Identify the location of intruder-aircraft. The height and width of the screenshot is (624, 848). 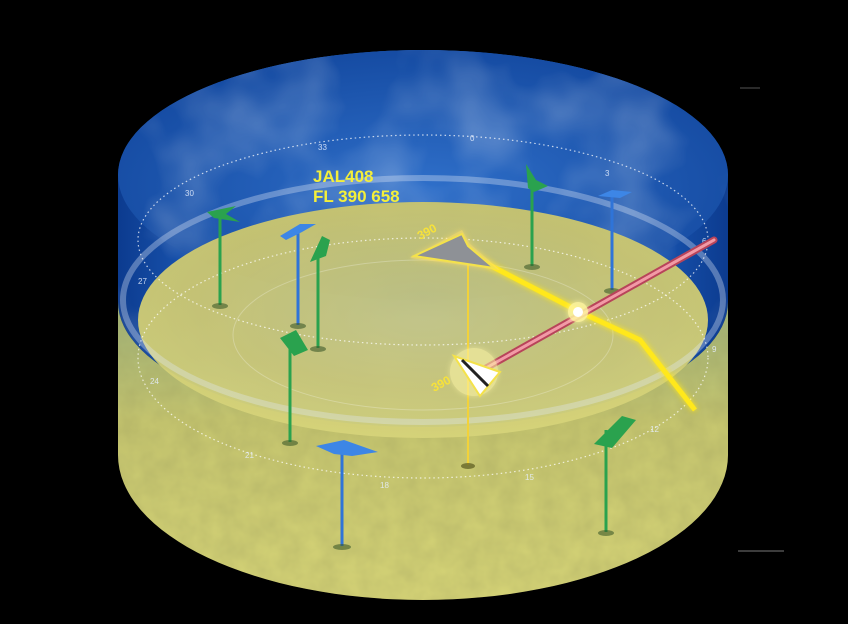
(455, 250).